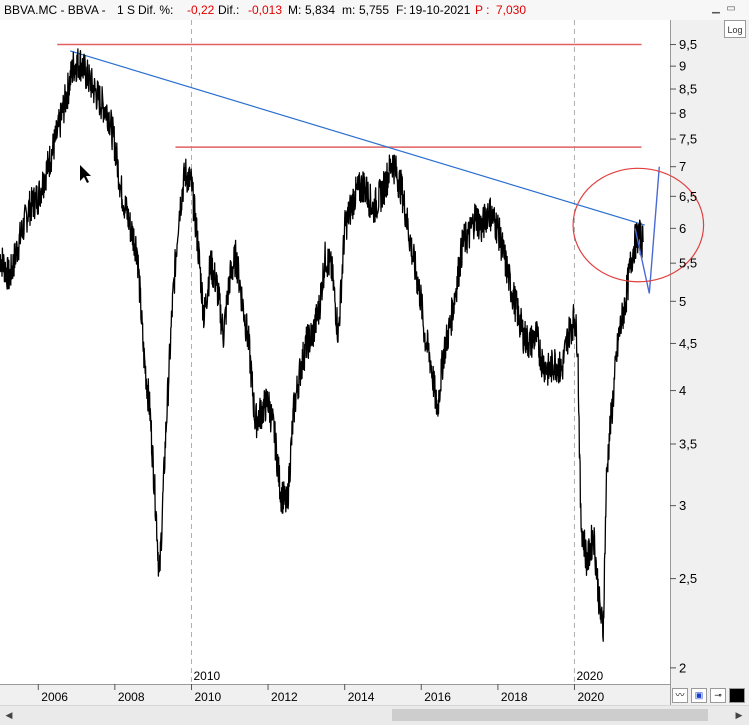 The width and height of the screenshot is (749, 725). Describe the element at coordinates (589, 676) in the screenshot. I see `decade-label-2020: 2020` at that location.